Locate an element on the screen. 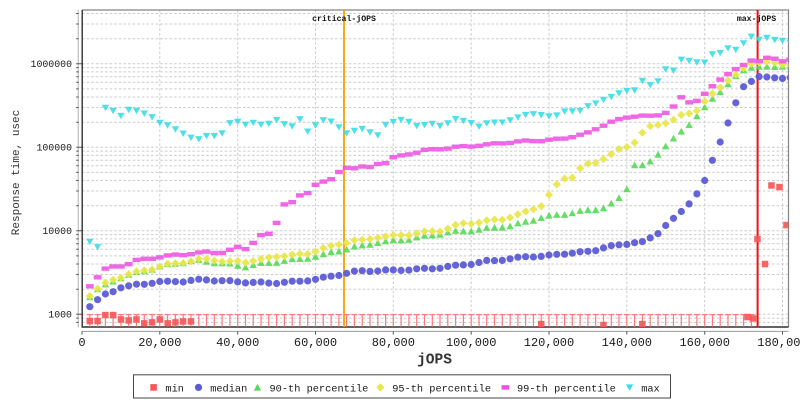  svg-text: 99-th percentile is located at coordinates (566, 390).